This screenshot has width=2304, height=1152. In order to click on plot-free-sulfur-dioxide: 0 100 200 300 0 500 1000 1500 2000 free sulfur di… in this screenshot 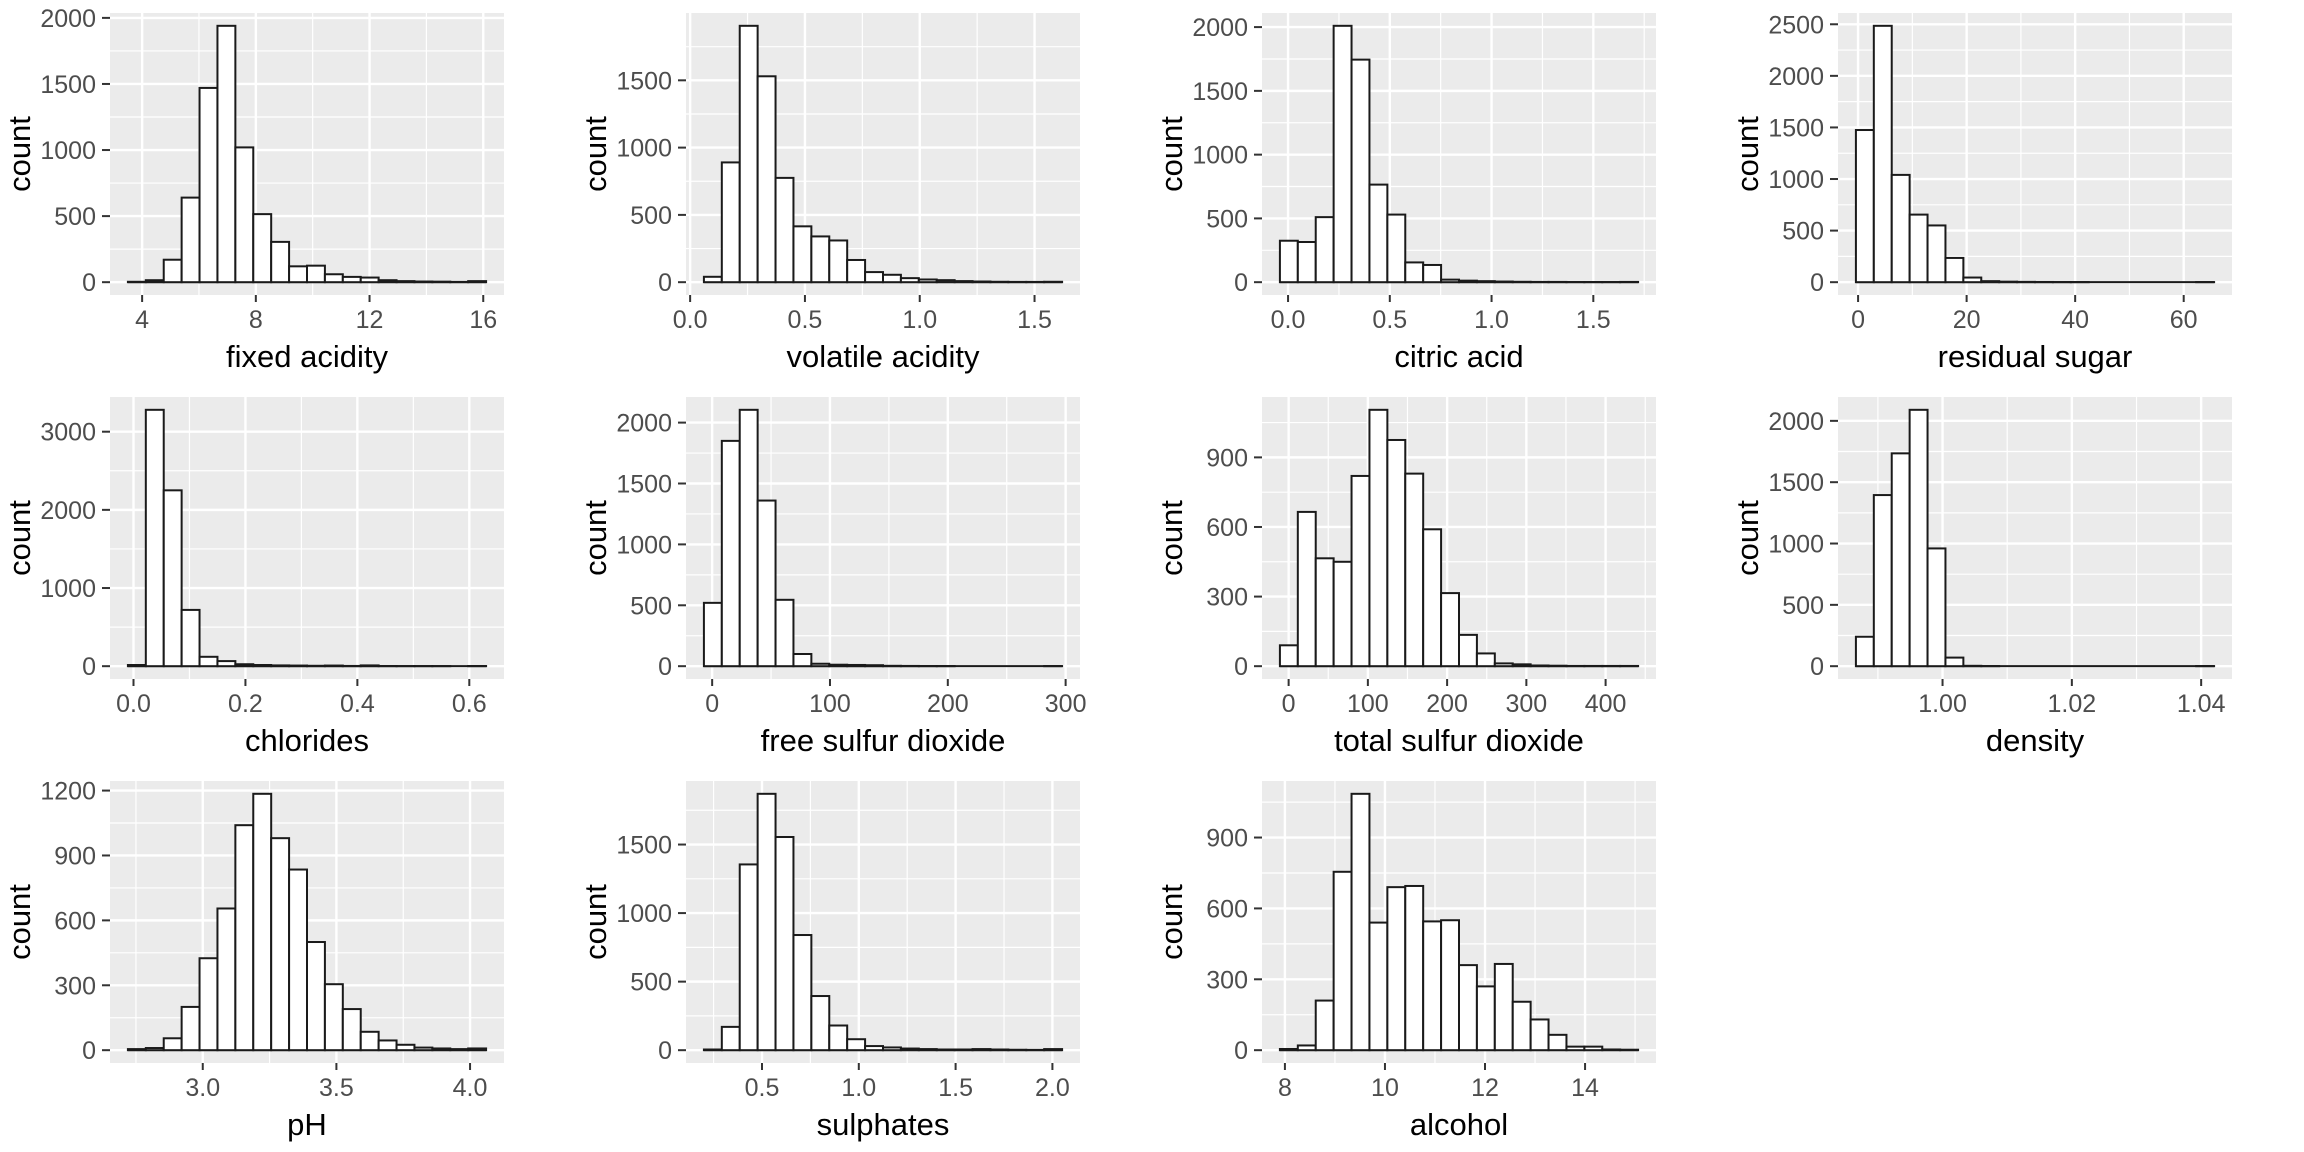, I will do `click(832, 577)`.